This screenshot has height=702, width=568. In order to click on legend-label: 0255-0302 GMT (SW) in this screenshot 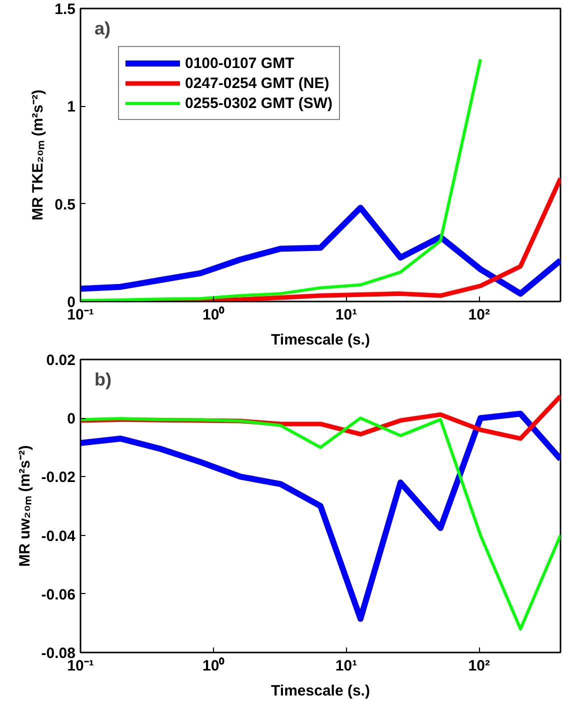, I will do `click(259, 103)`.